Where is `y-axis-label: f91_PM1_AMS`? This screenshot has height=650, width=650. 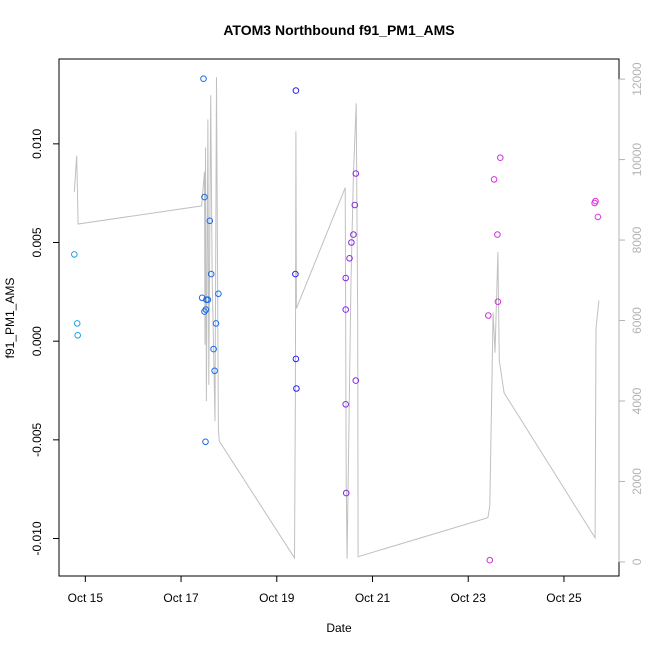
y-axis-label: f91_PM1_AMS is located at coordinates (10, 318).